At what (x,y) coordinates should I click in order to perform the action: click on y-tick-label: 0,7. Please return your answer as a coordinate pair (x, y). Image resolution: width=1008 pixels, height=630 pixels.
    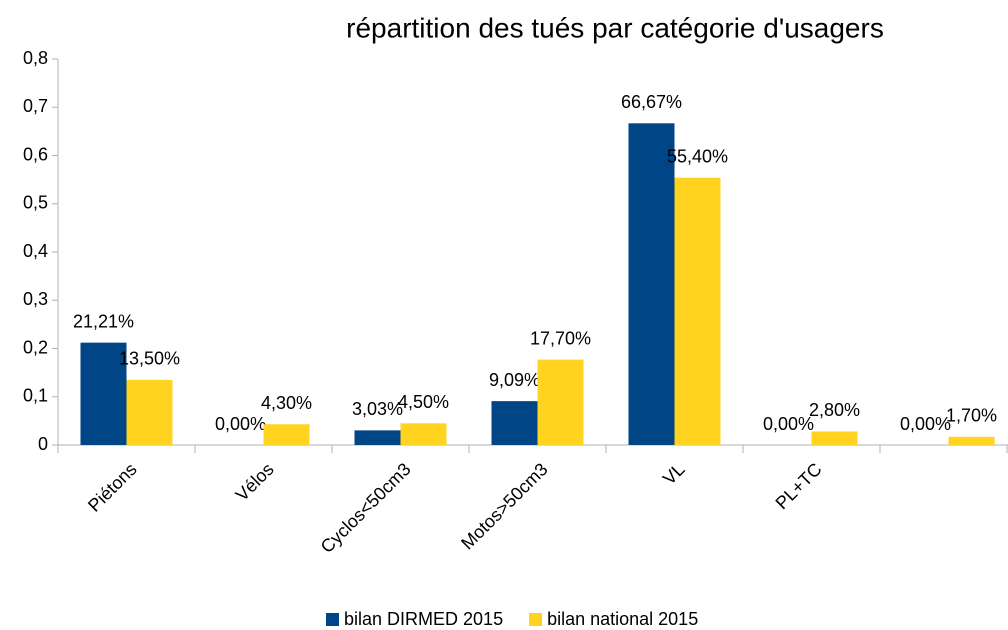
    Looking at the image, I should click on (35, 106).